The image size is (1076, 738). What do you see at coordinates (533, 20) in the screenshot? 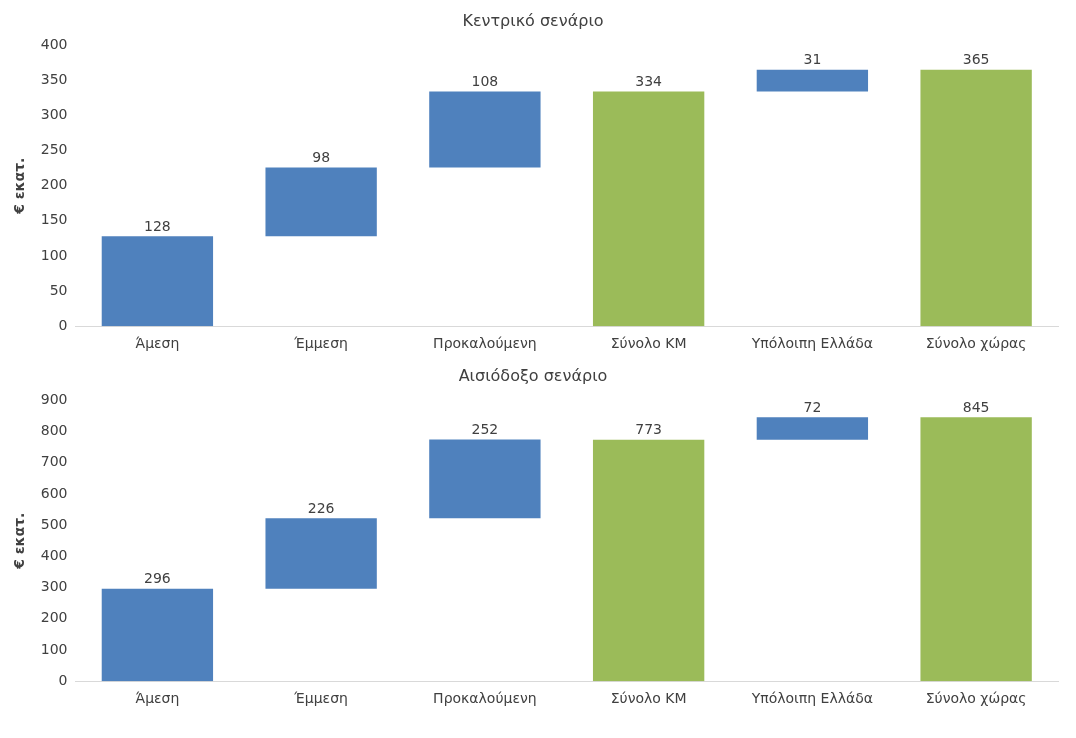
I see `chart-title: Κεντρικό σενάριο` at bounding box center [533, 20].